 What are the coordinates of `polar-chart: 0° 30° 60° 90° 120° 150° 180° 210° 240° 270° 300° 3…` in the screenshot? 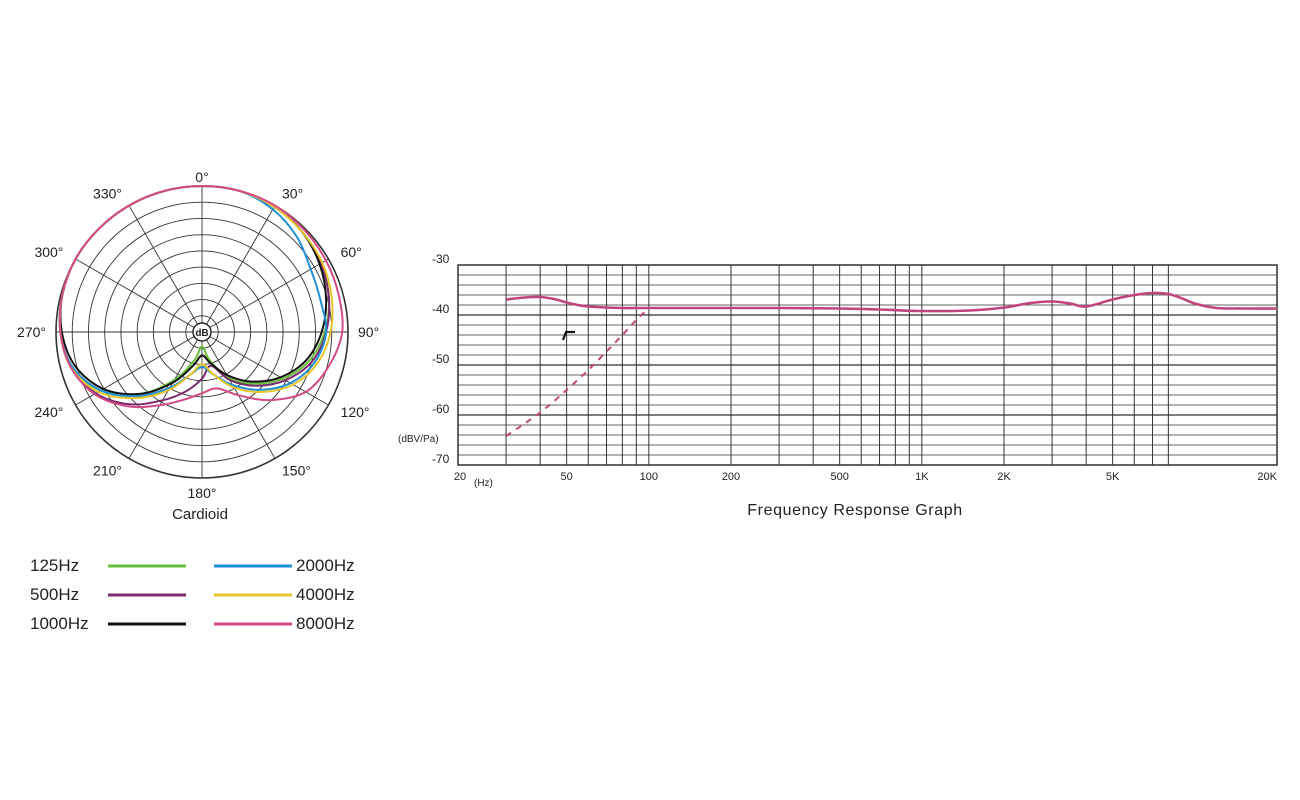 It's located at (198, 346).